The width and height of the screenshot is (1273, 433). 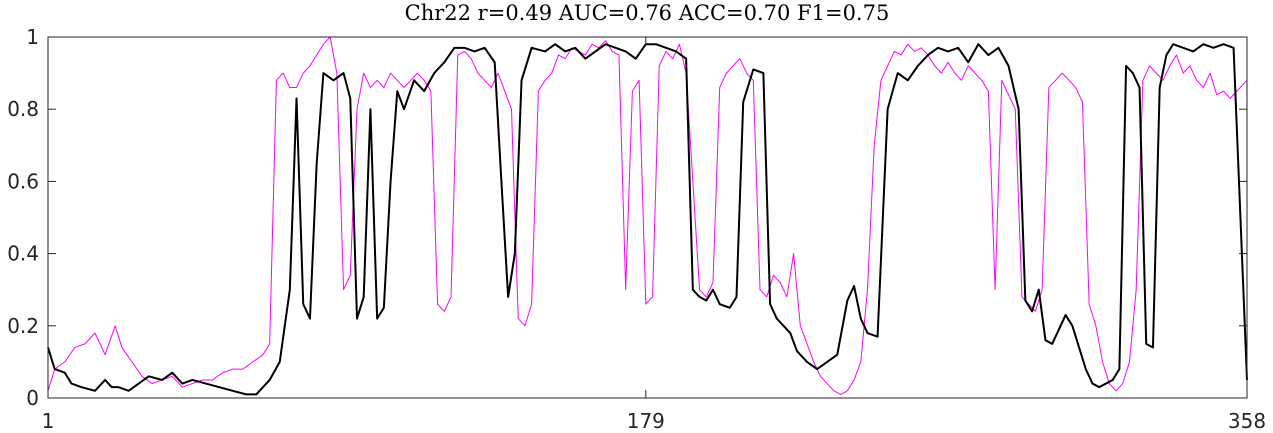 I want to click on y-tick-label: 0.8, so click(x=23, y=109).